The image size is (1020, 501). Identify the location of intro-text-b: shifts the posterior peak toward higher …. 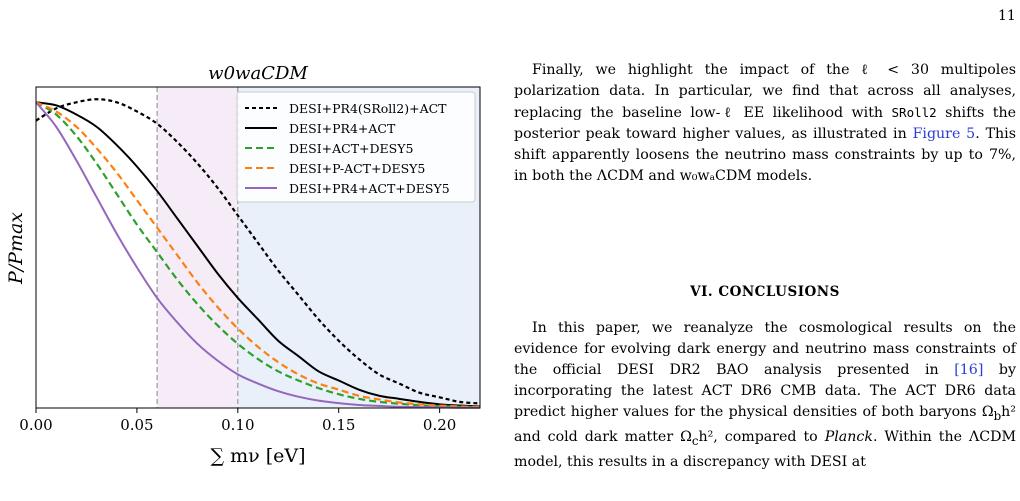
(765, 123).